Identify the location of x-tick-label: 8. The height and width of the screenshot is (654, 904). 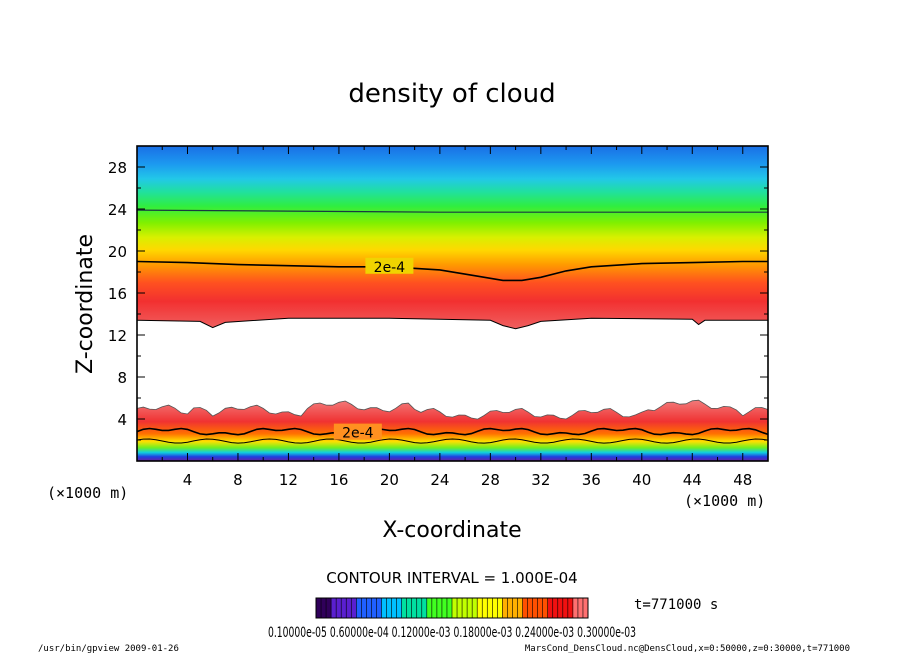
(238, 480).